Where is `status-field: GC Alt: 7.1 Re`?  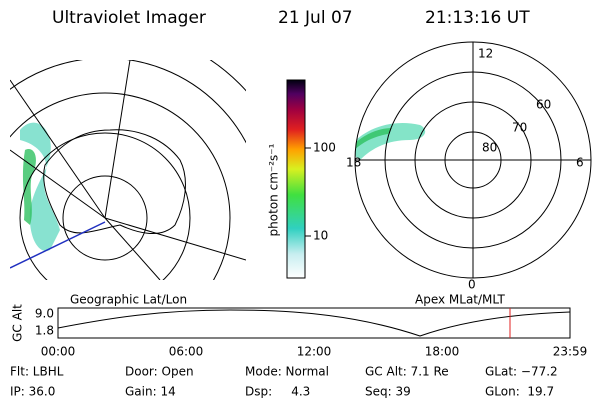 status-field: GC Alt: 7.1 Re is located at coordinates (407, 372).